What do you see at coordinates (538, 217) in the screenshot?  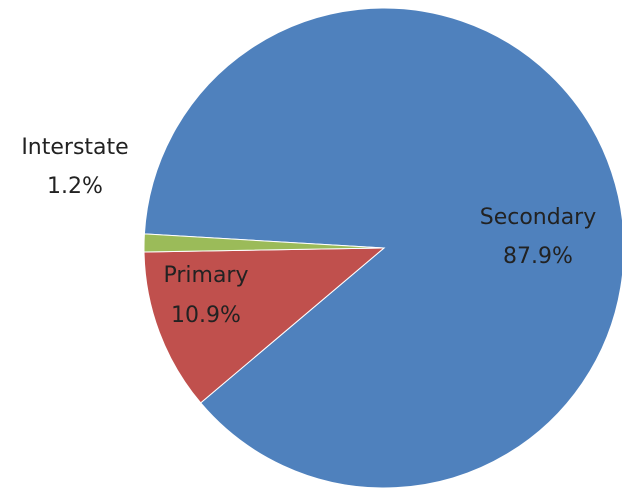 I see `slice-label-secondary-name: Secondary` at bounding box center [538, 217].